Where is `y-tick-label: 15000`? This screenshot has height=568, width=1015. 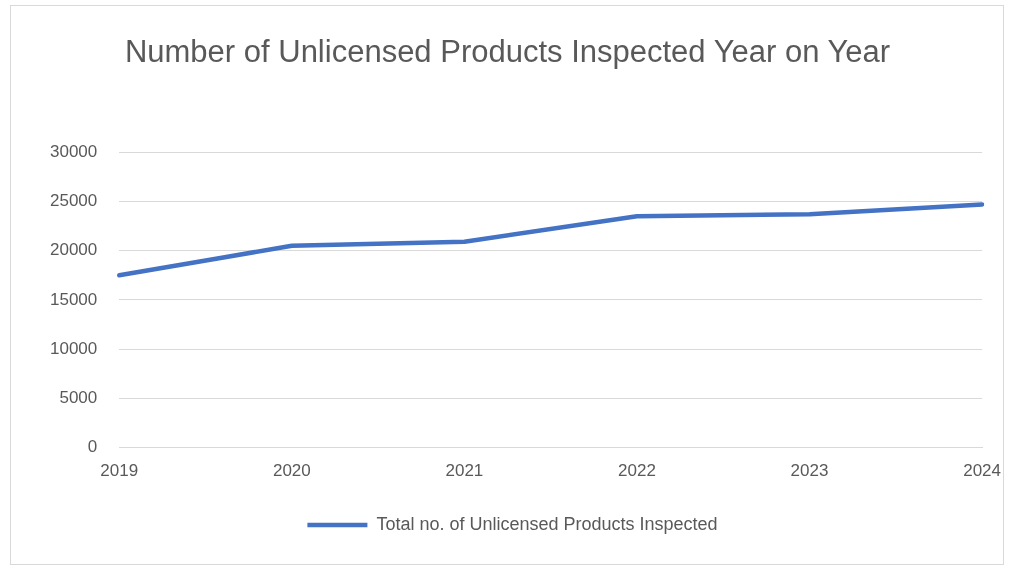 y-tick-label: 15000 is located at coordinates (73, 299).